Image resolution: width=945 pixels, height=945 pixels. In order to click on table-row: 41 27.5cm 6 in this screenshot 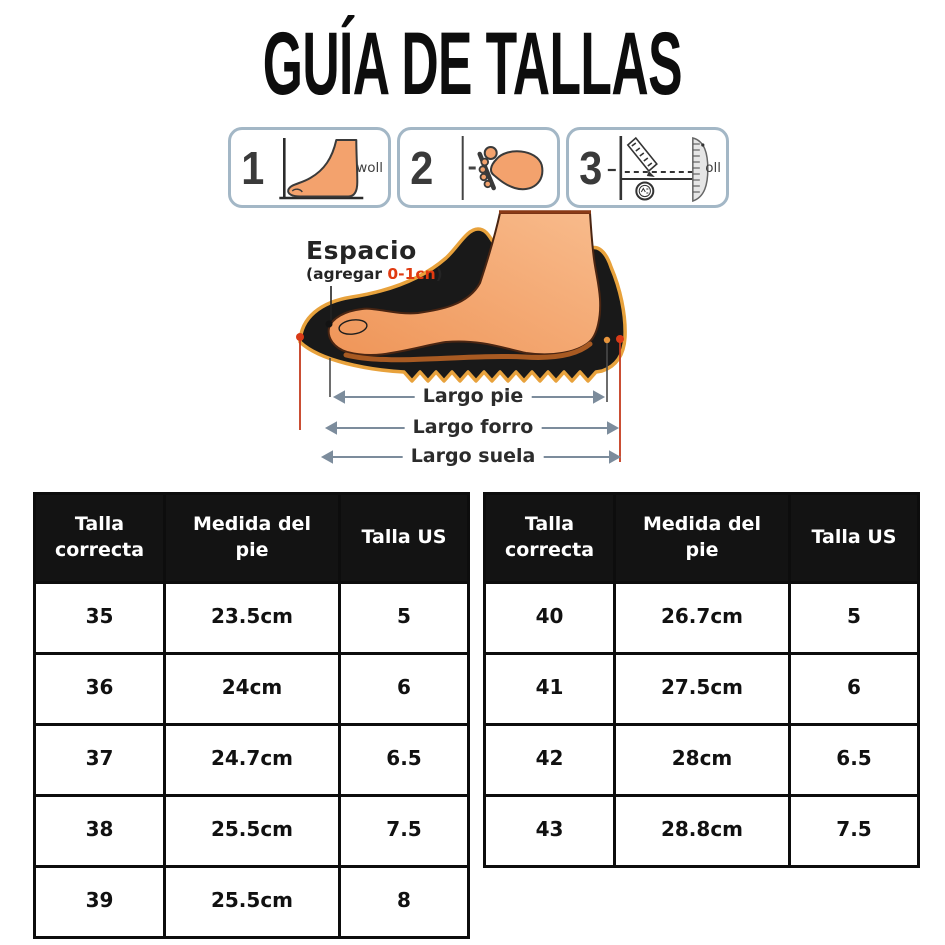, I will do `click(701, 689)`.